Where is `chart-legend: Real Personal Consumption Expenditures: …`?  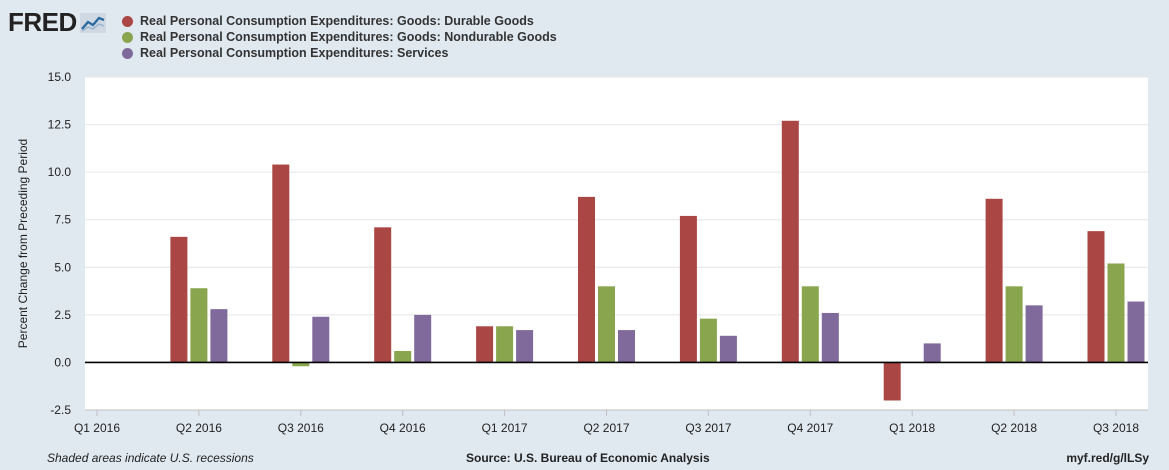 chart-legend: Real Personal Consumption Expenditures: … is located at coordinates (339, 37).